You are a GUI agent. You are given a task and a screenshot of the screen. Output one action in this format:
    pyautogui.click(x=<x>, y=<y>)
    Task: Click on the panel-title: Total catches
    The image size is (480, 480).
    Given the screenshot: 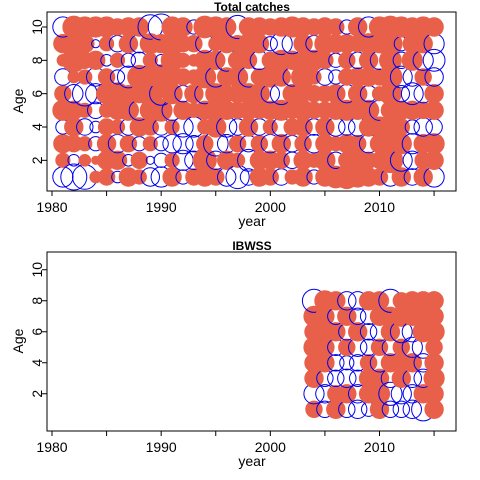 What is the action you would take?
    pyautogui.click(x=252, y=7)
    